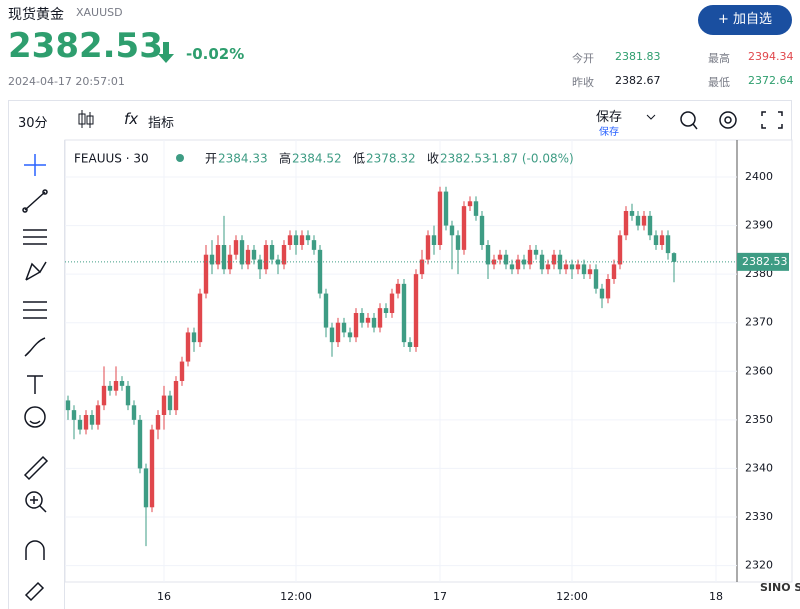 The height and width of the screenshot is (609, 800). What do you see at coordinates (285, 158) in the screenshot?
I see `legend-label: 高` at bounding box center [285, 158].